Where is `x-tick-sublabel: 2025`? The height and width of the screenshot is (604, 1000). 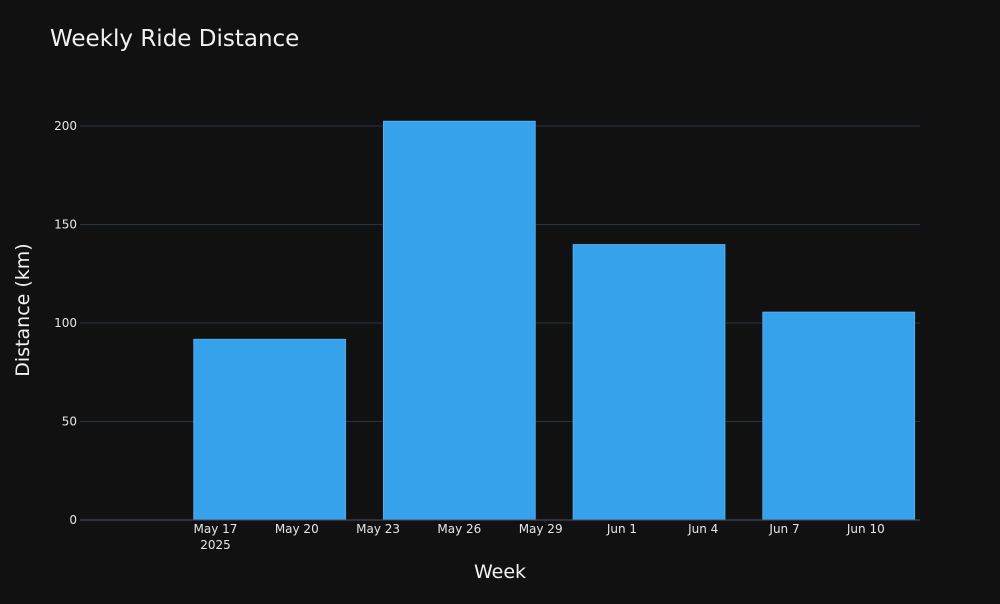
x-tick-sublabel: 2025 is located at coordinates (215, 545).